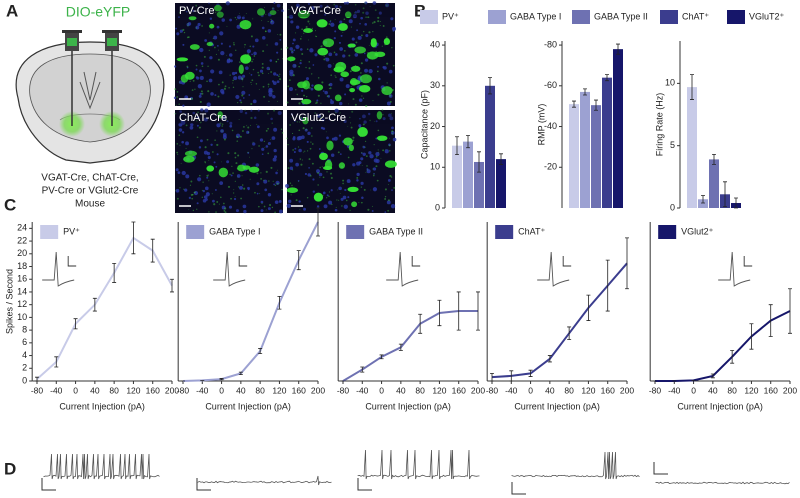  I want to click on y-tick-label: 14, so click(22, 291).